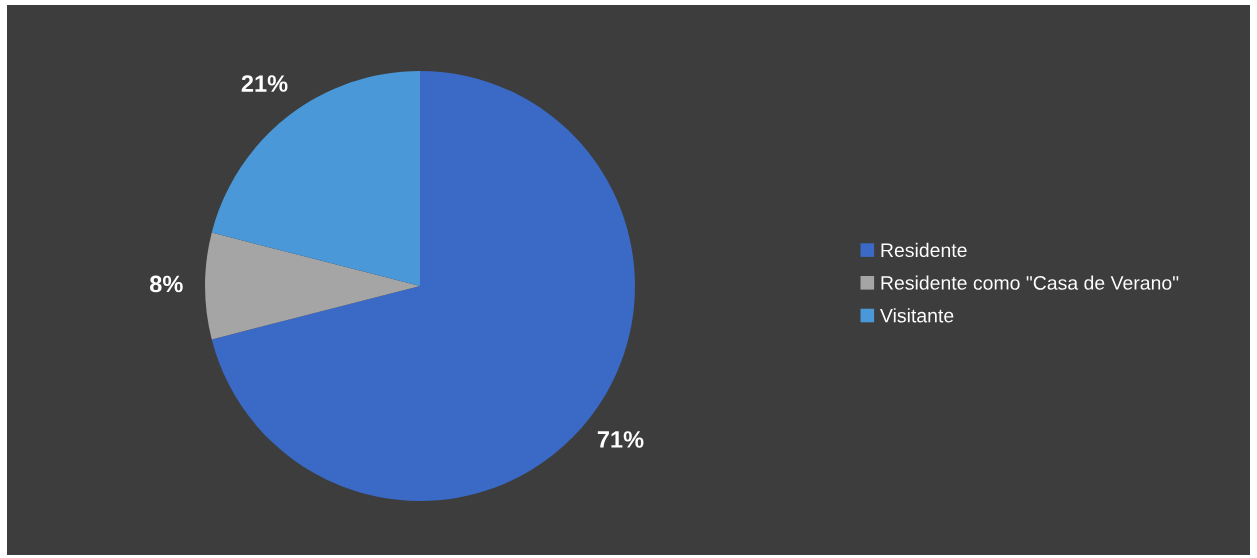 The height and width of the screenshot is (558, 1257). What do you see at coordinates (924, 250) in the screenshot?
I see `legend-label: Residente` at bounding box center [924, 250].